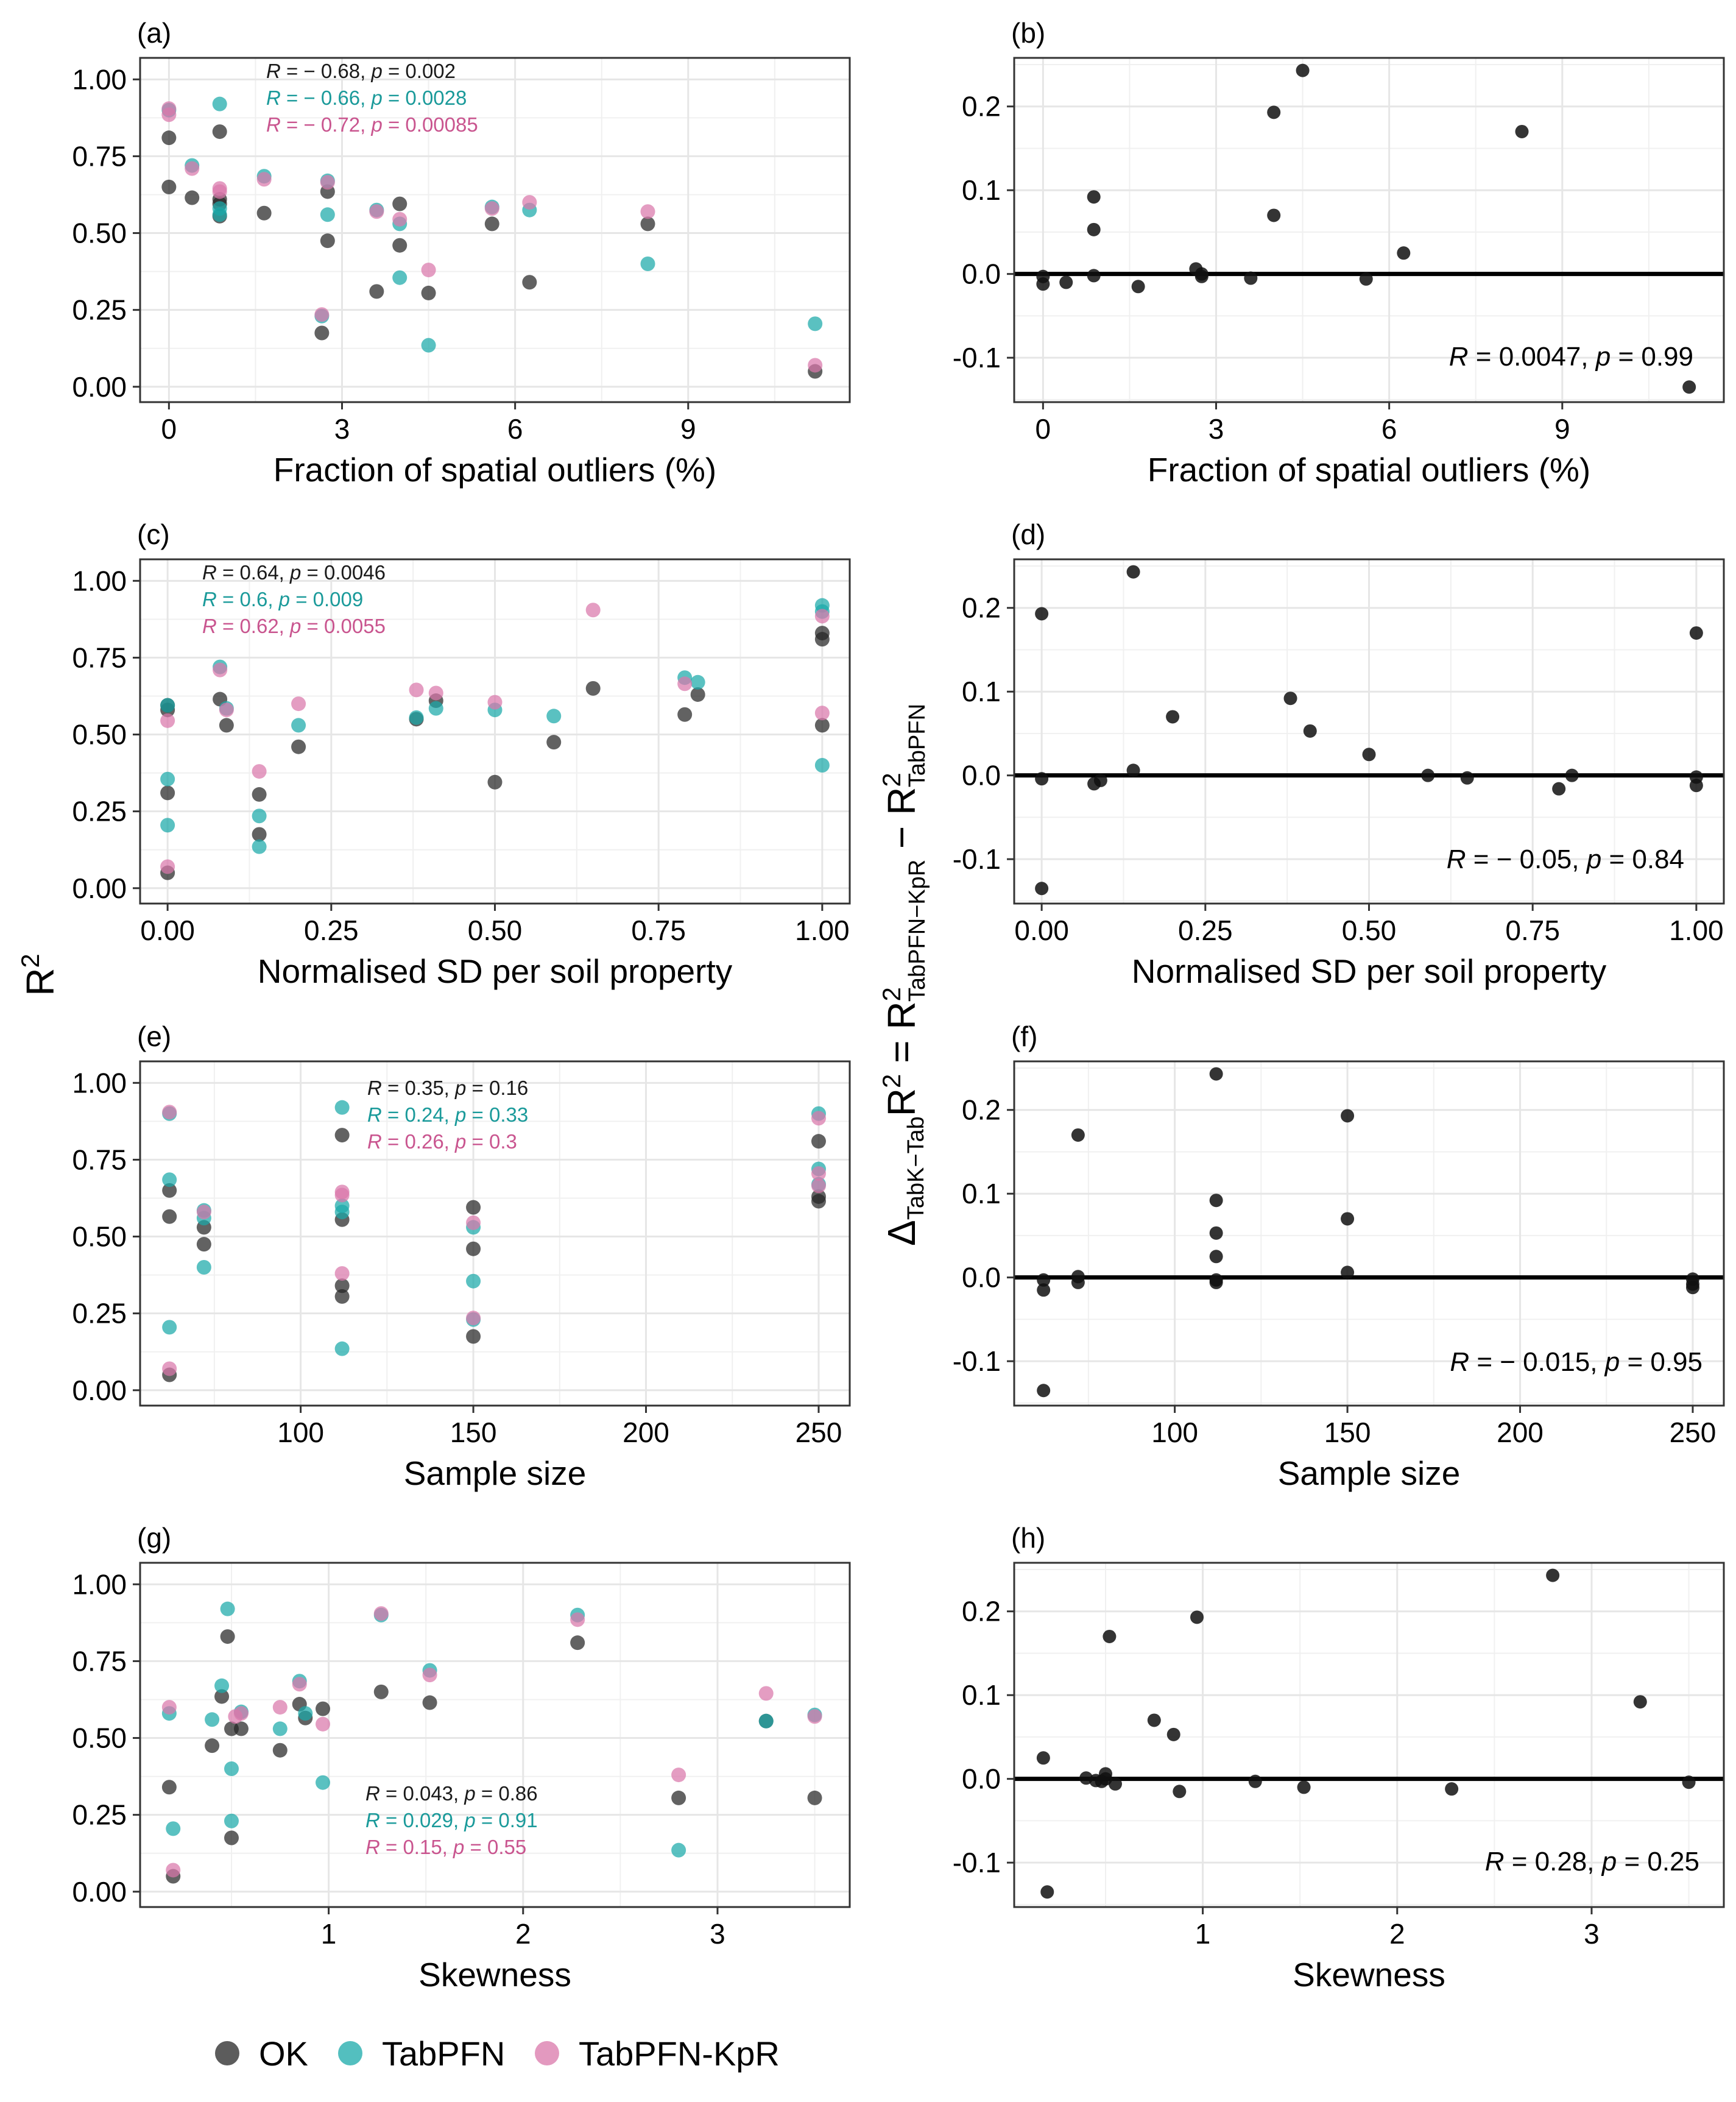 This screenshot has width=1736, height=2102. Describe the element at coordinates (1397, 1934) in the screenshot. I see `x-tick-label: 2` at that location.